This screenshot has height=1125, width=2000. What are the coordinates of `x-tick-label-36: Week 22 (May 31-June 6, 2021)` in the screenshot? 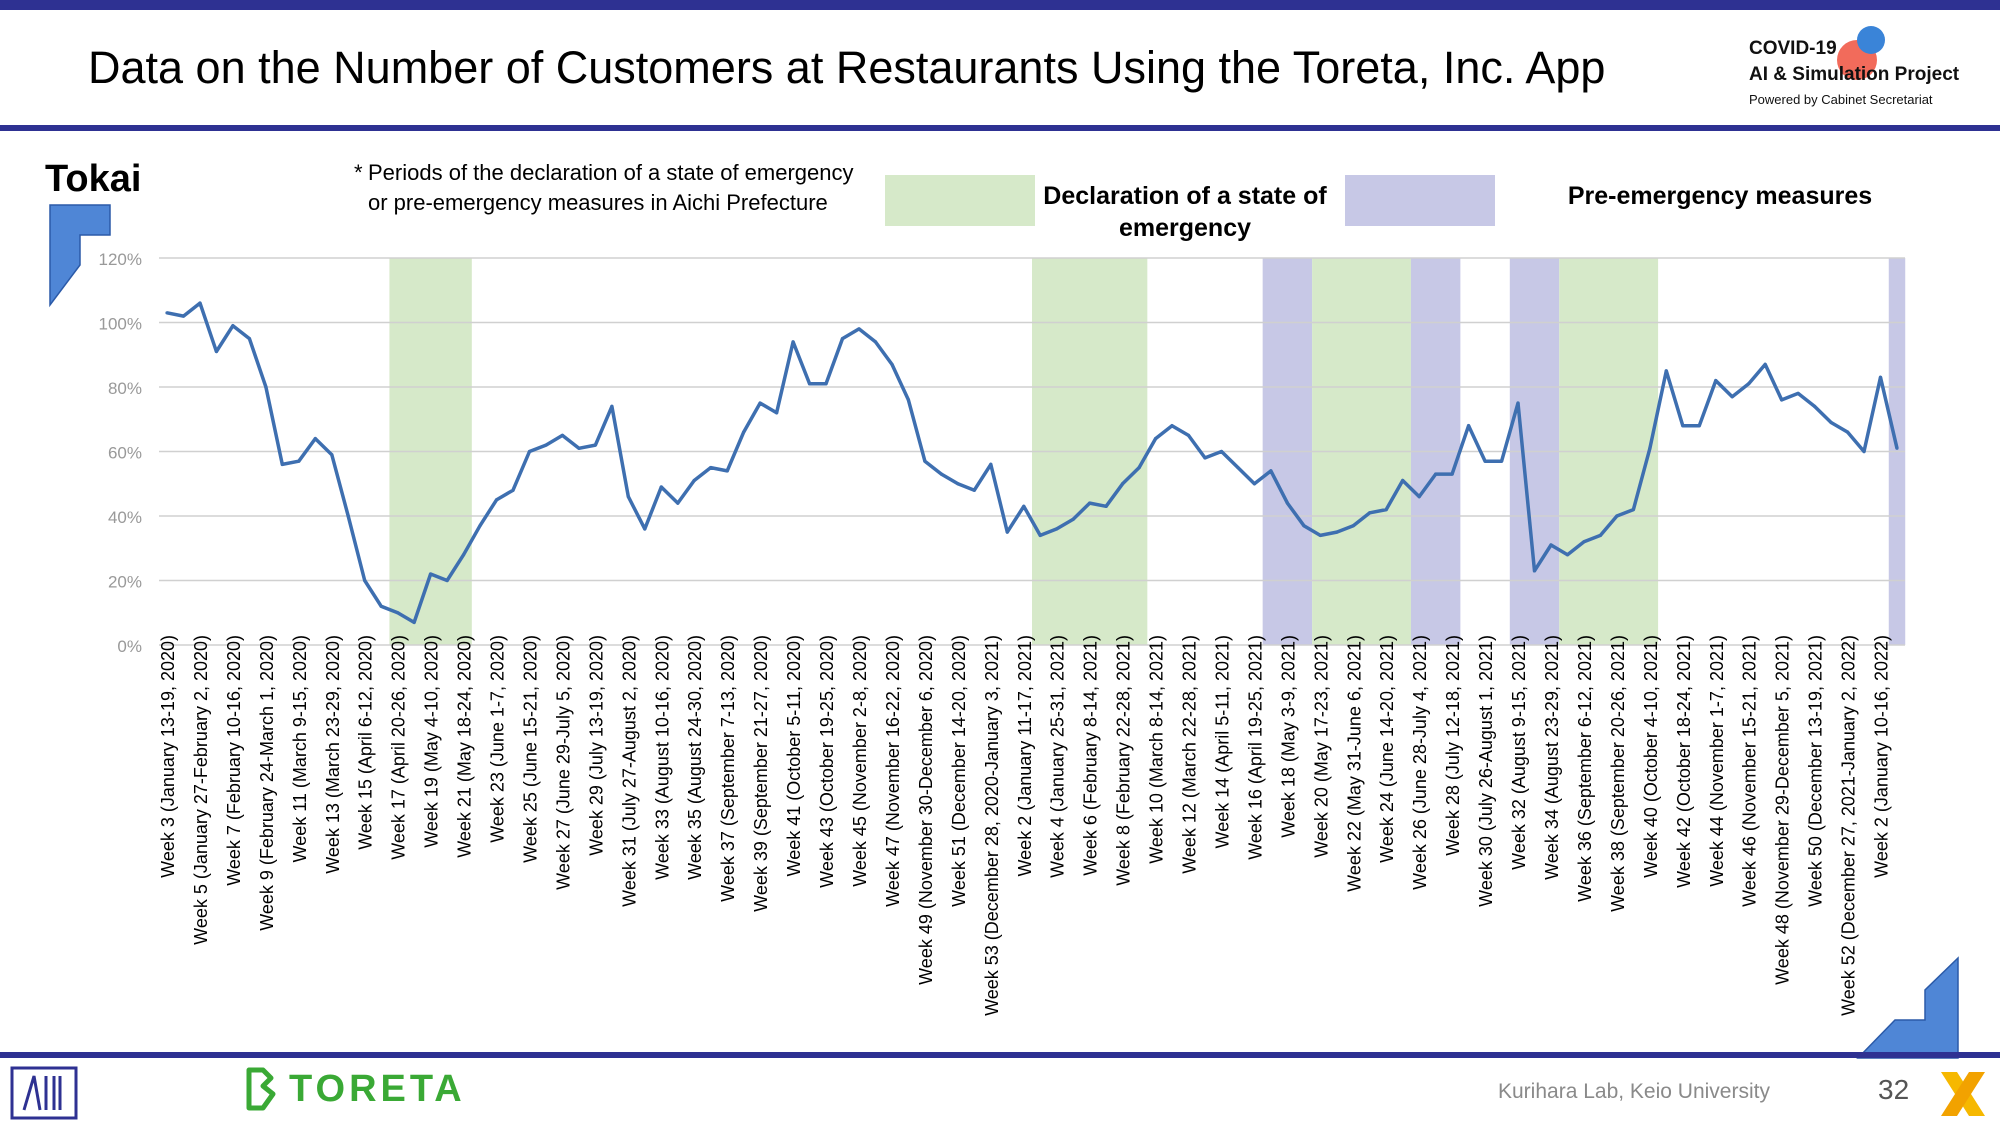 It's located at (1354, 763).